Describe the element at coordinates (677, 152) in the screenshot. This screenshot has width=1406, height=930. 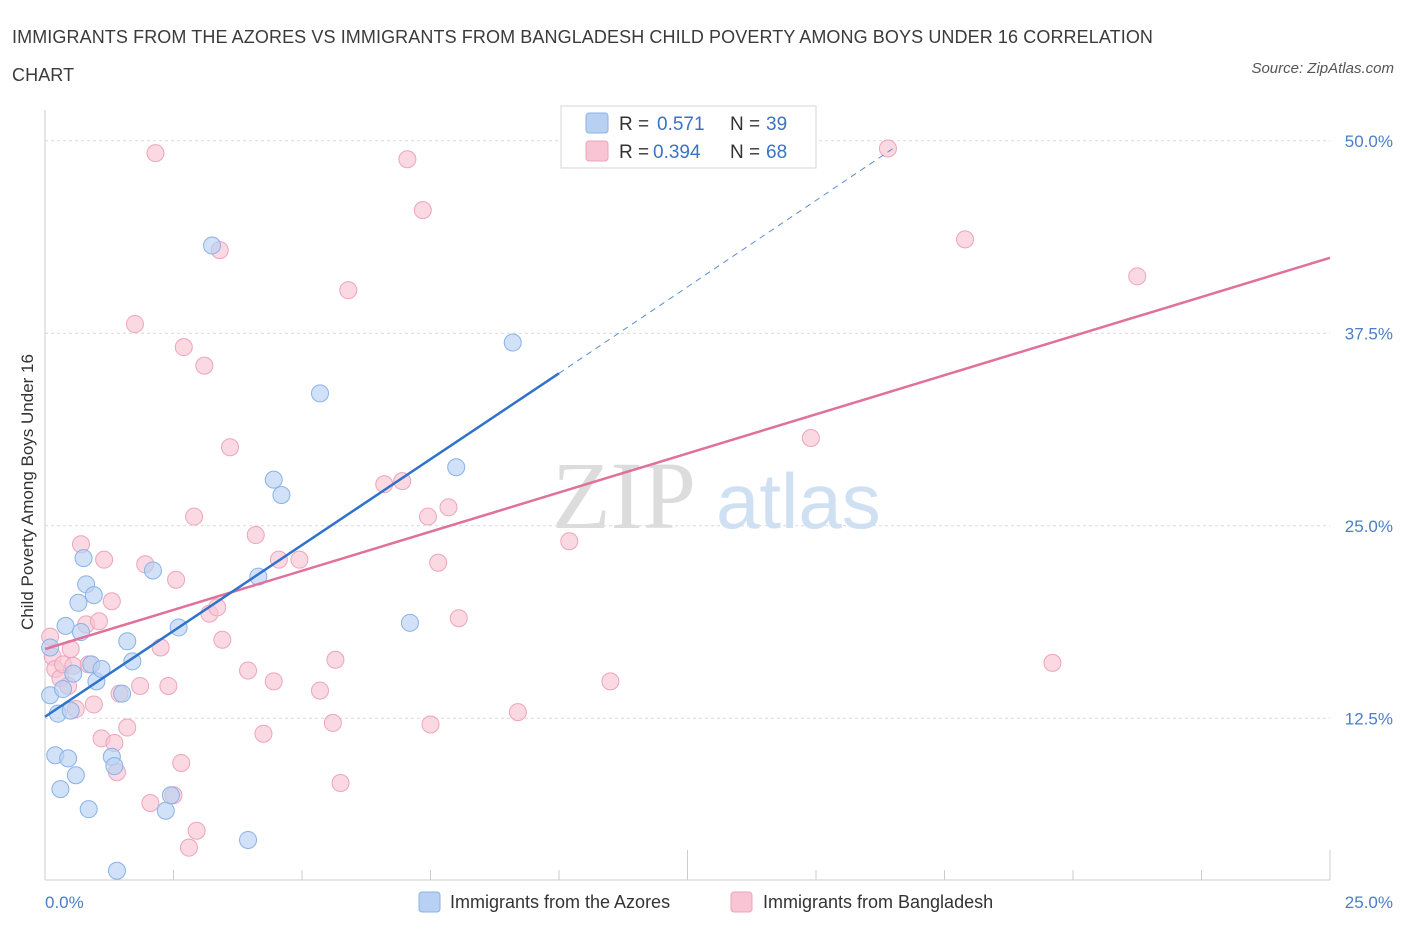
I see `legend-r-value-bangladesh: 0.394` at that location.